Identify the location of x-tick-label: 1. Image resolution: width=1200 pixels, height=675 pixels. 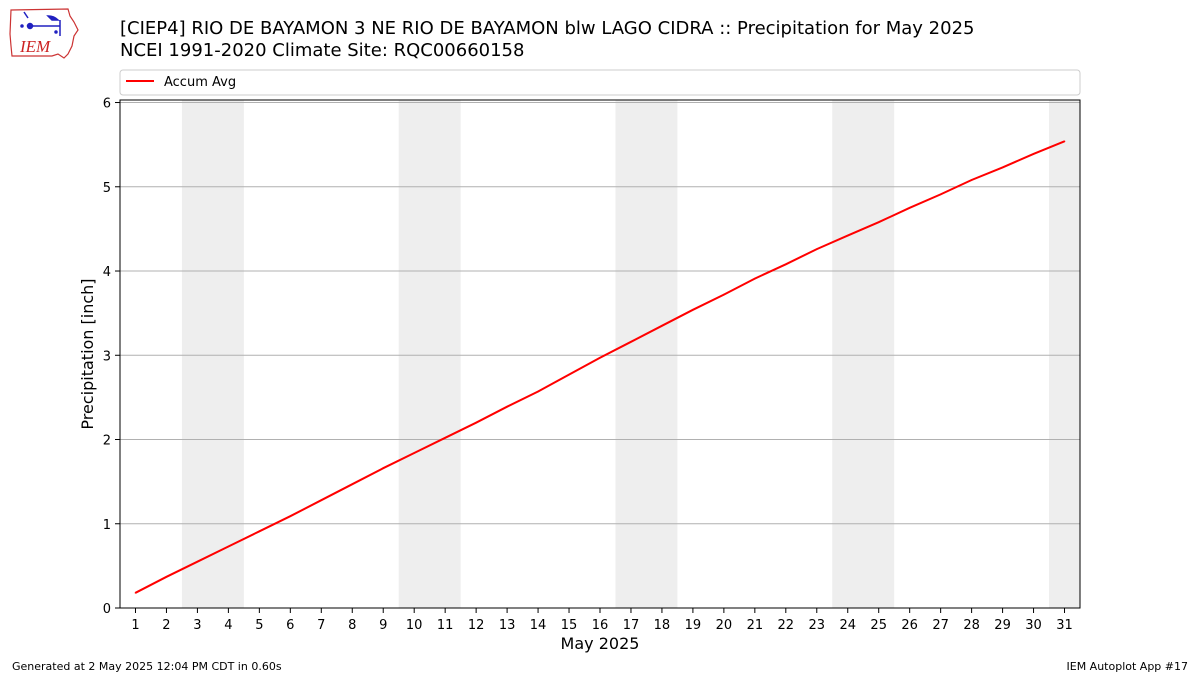
(135, 625).